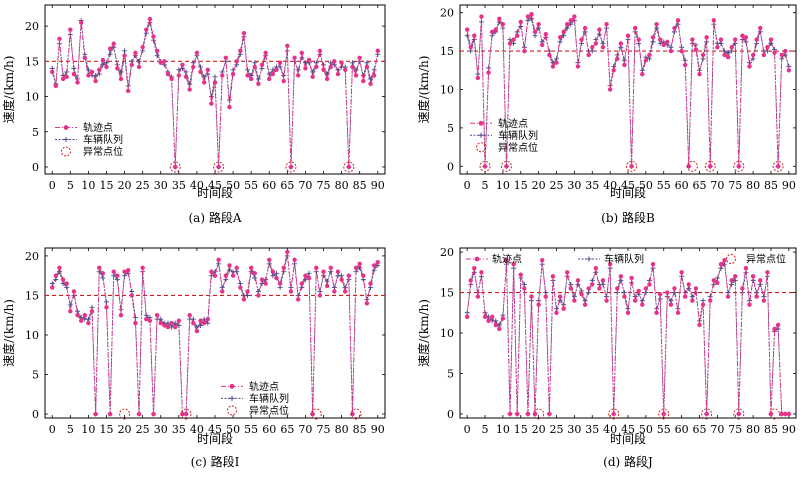 This screenshot has height=477, width=800. Describe the element at coordinates (143, 429) in the screenshot. I see `x-tick-label: 25` at that location.